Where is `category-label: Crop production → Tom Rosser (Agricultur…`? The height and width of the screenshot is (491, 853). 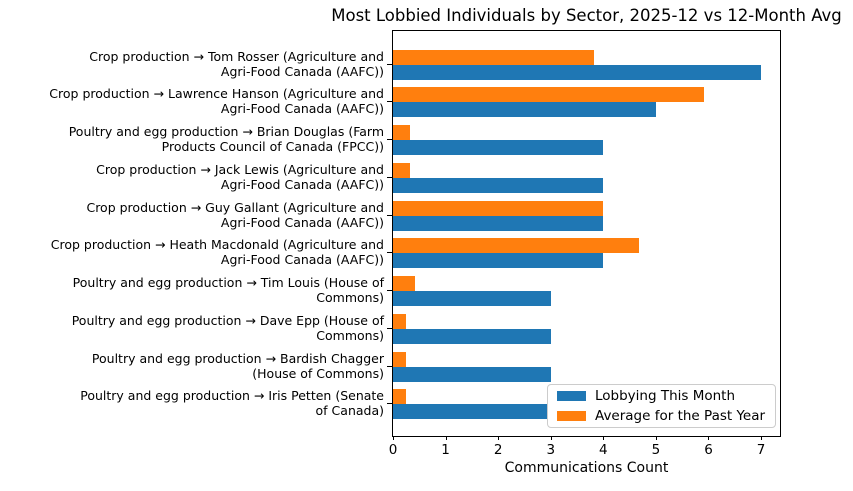 category-label: Crop production → Tom Rosser (Agricultur… is located at coordinates (192, 64).